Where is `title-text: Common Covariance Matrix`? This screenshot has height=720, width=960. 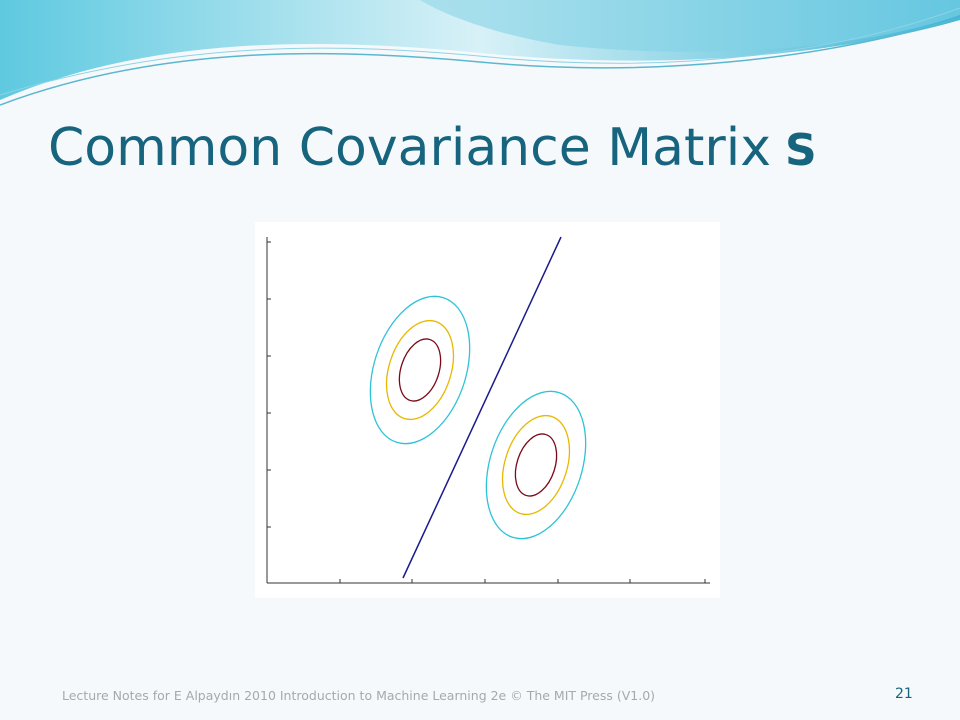
title-text: Common Covariance Matrix is located at coordinates (409, 148).